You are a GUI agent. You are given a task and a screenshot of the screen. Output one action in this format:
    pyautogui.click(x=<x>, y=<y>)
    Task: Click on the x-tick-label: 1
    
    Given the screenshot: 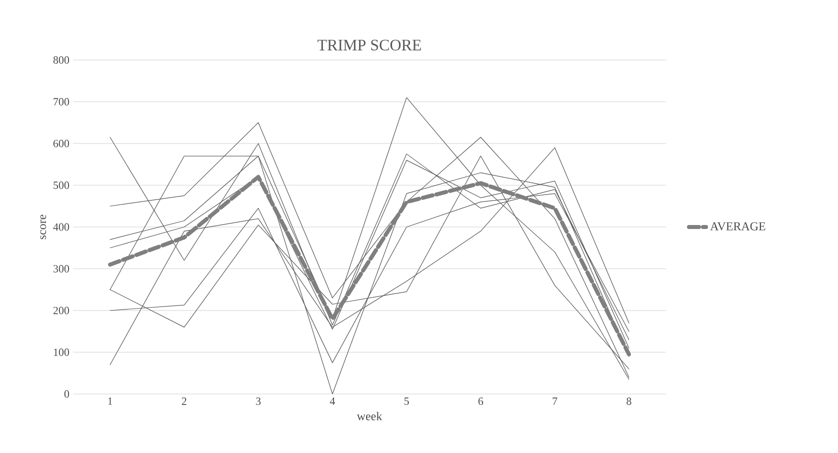 What is the action you would take?
    pyautogui.click(x=110, y=401)
    